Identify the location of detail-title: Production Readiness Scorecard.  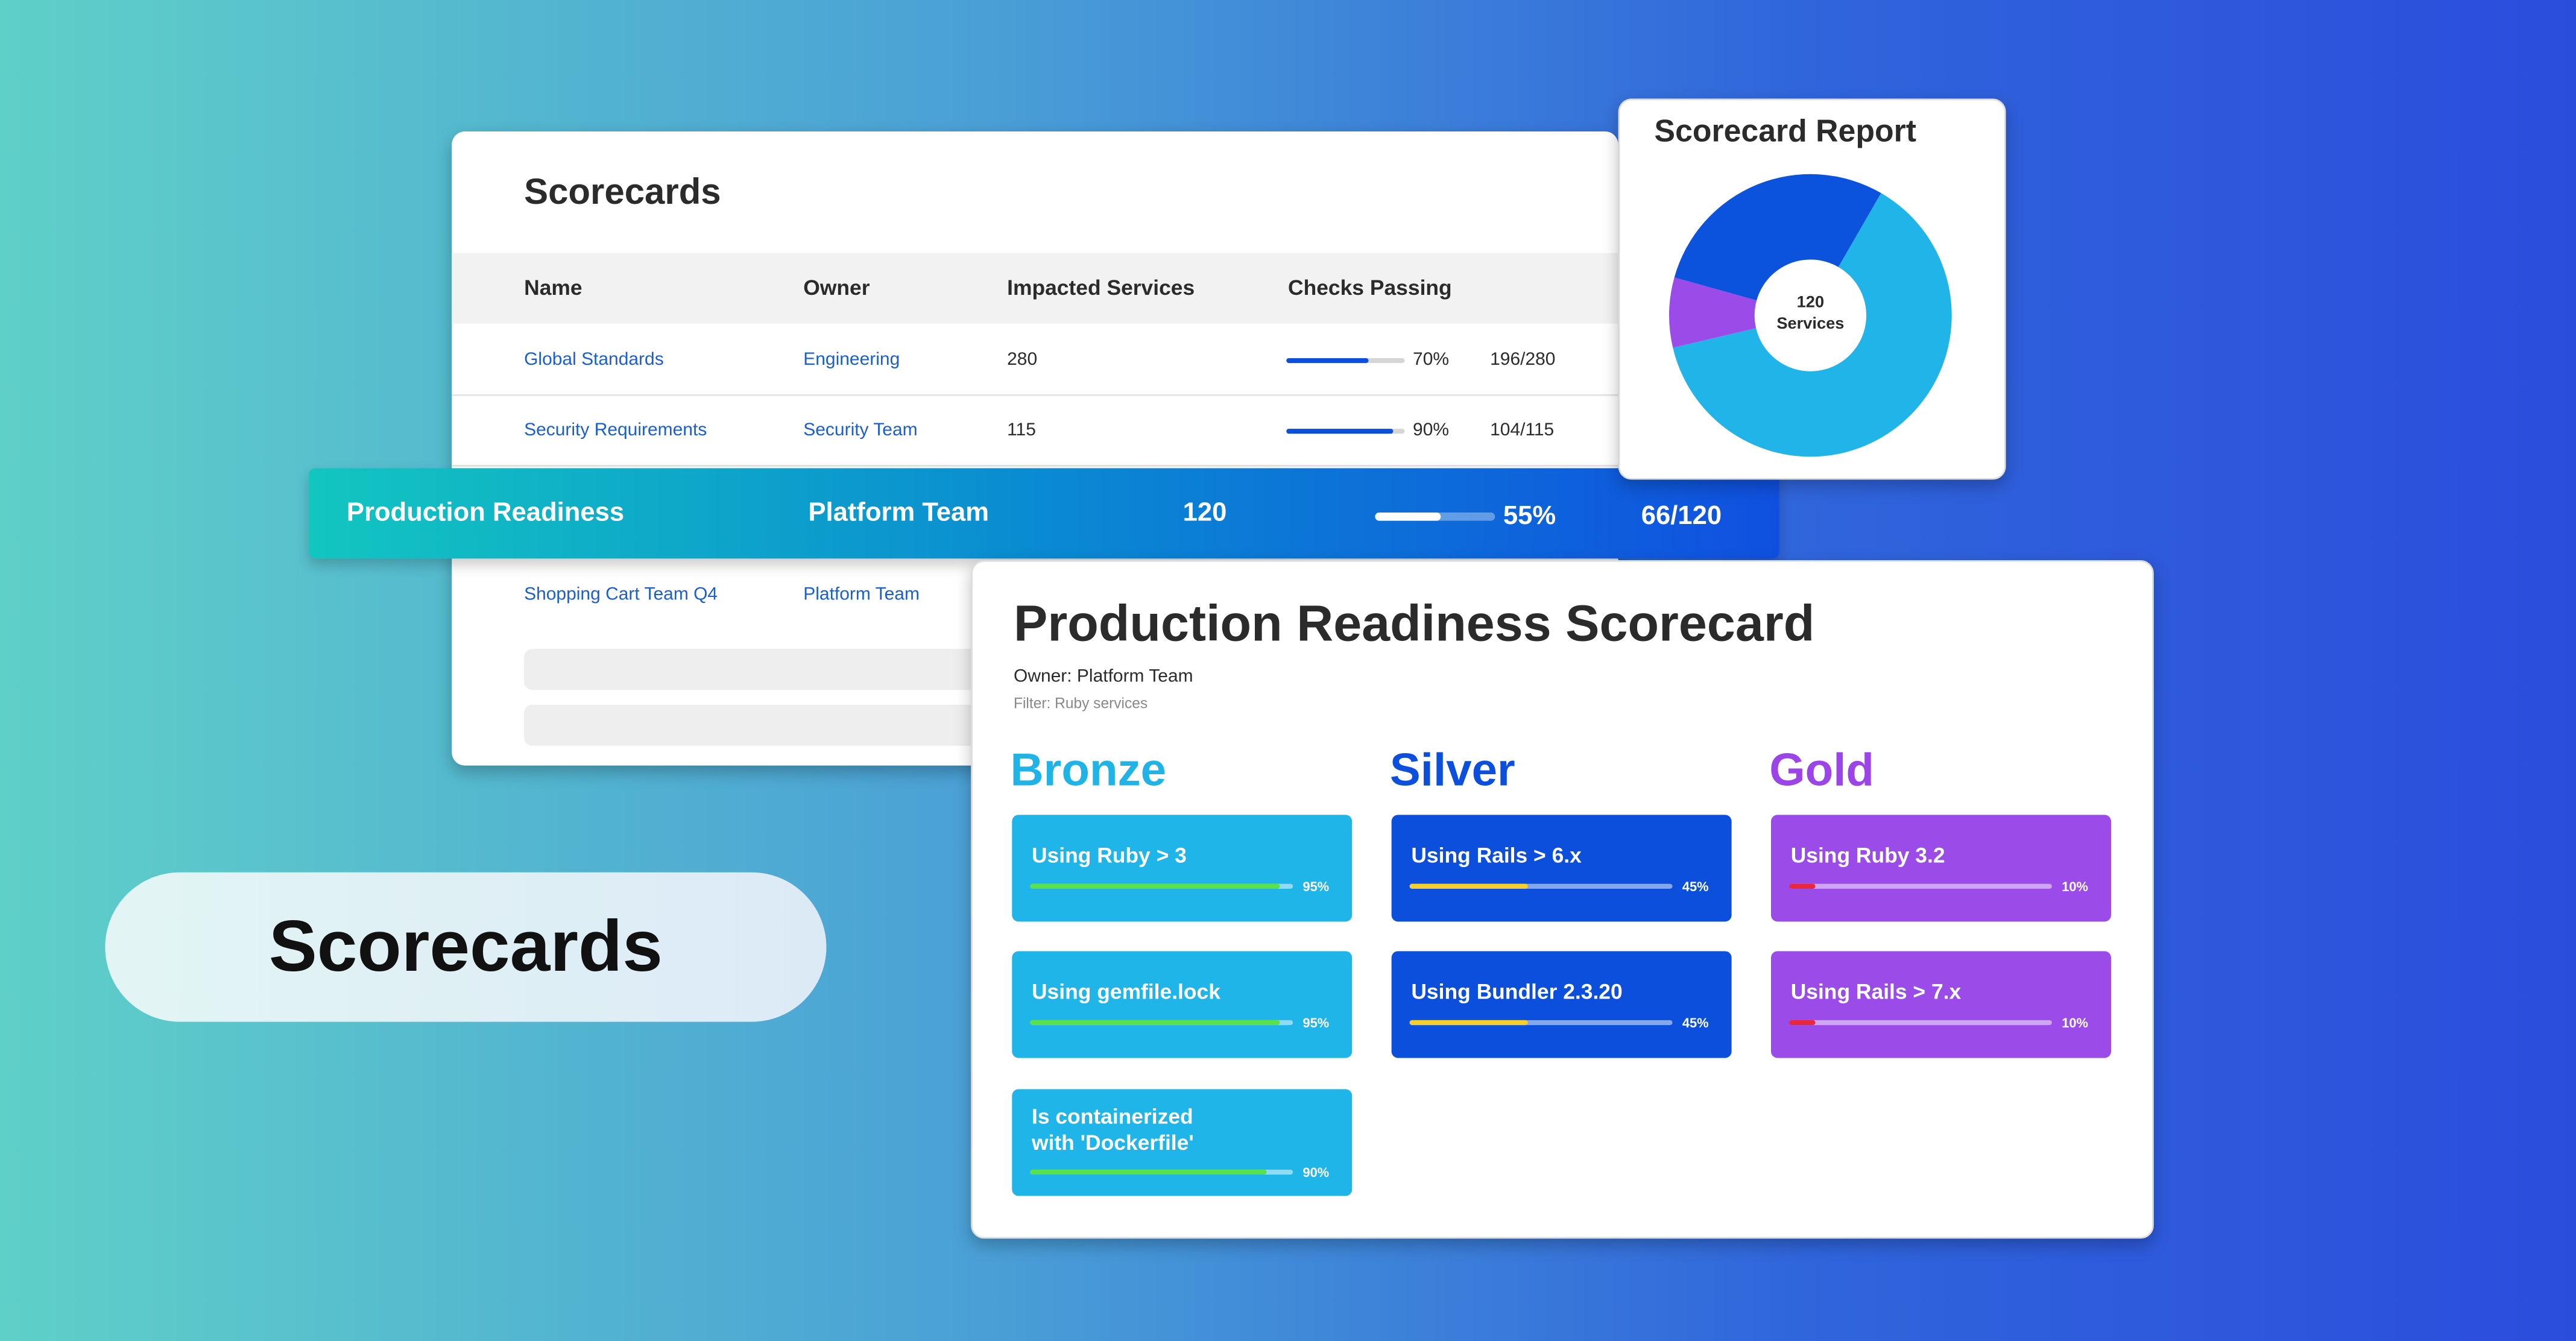
(1414, 623).